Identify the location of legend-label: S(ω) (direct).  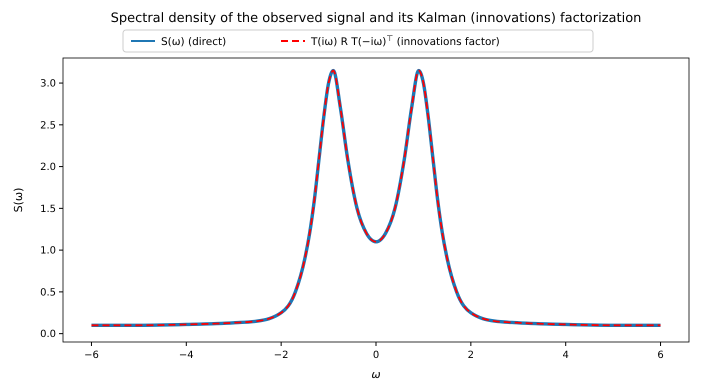
(193, 42).